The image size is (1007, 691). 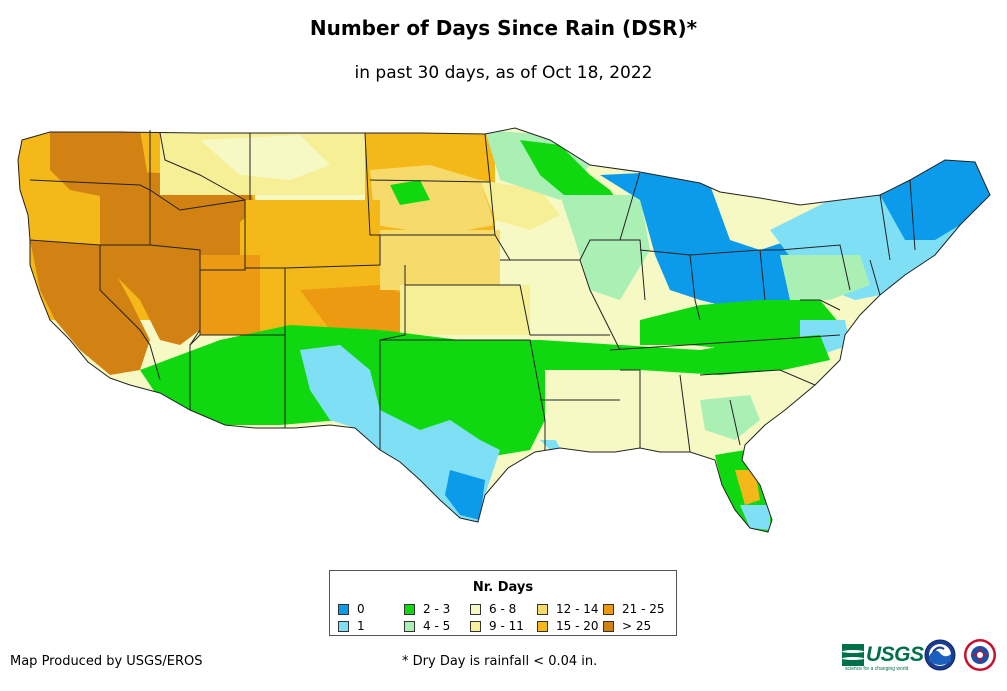 I want to click on legend-label: 0, so click(x=361, y=609).